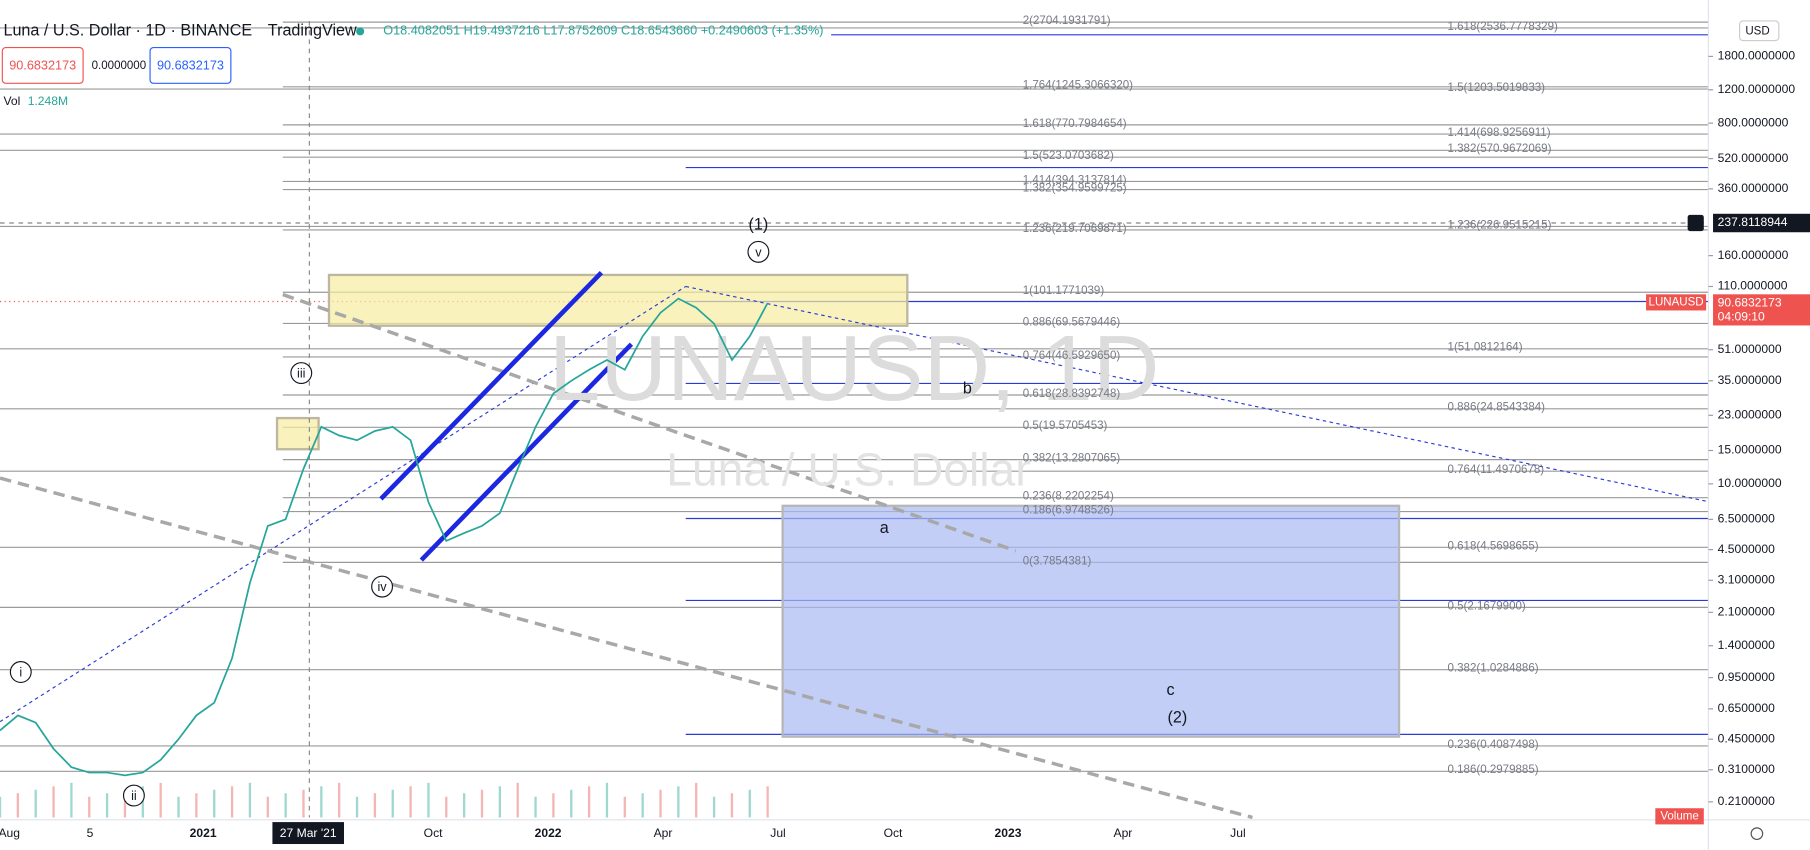  I want to click on wave-label: iii, so click(301, 374).